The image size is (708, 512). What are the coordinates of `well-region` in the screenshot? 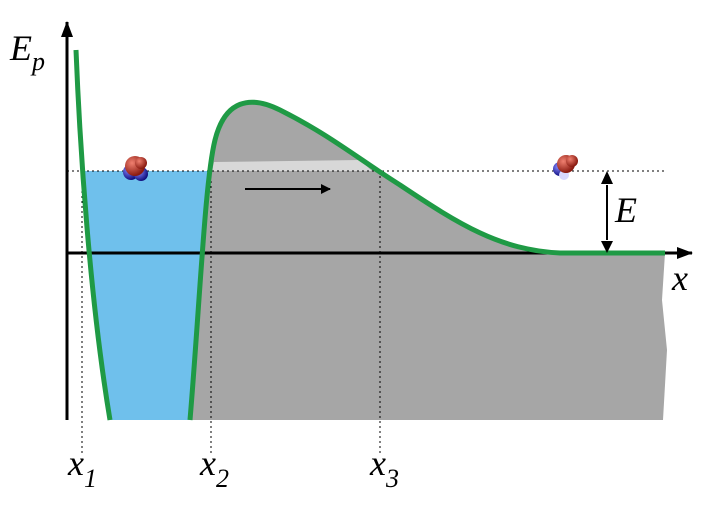 It's located at (145, 295).